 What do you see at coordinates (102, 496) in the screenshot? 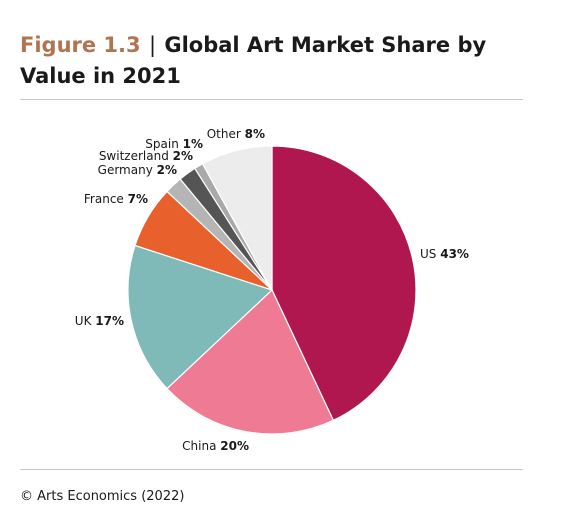
I see `source-credit: © Arts Economics (2022)` at bounding box center [102, 496].